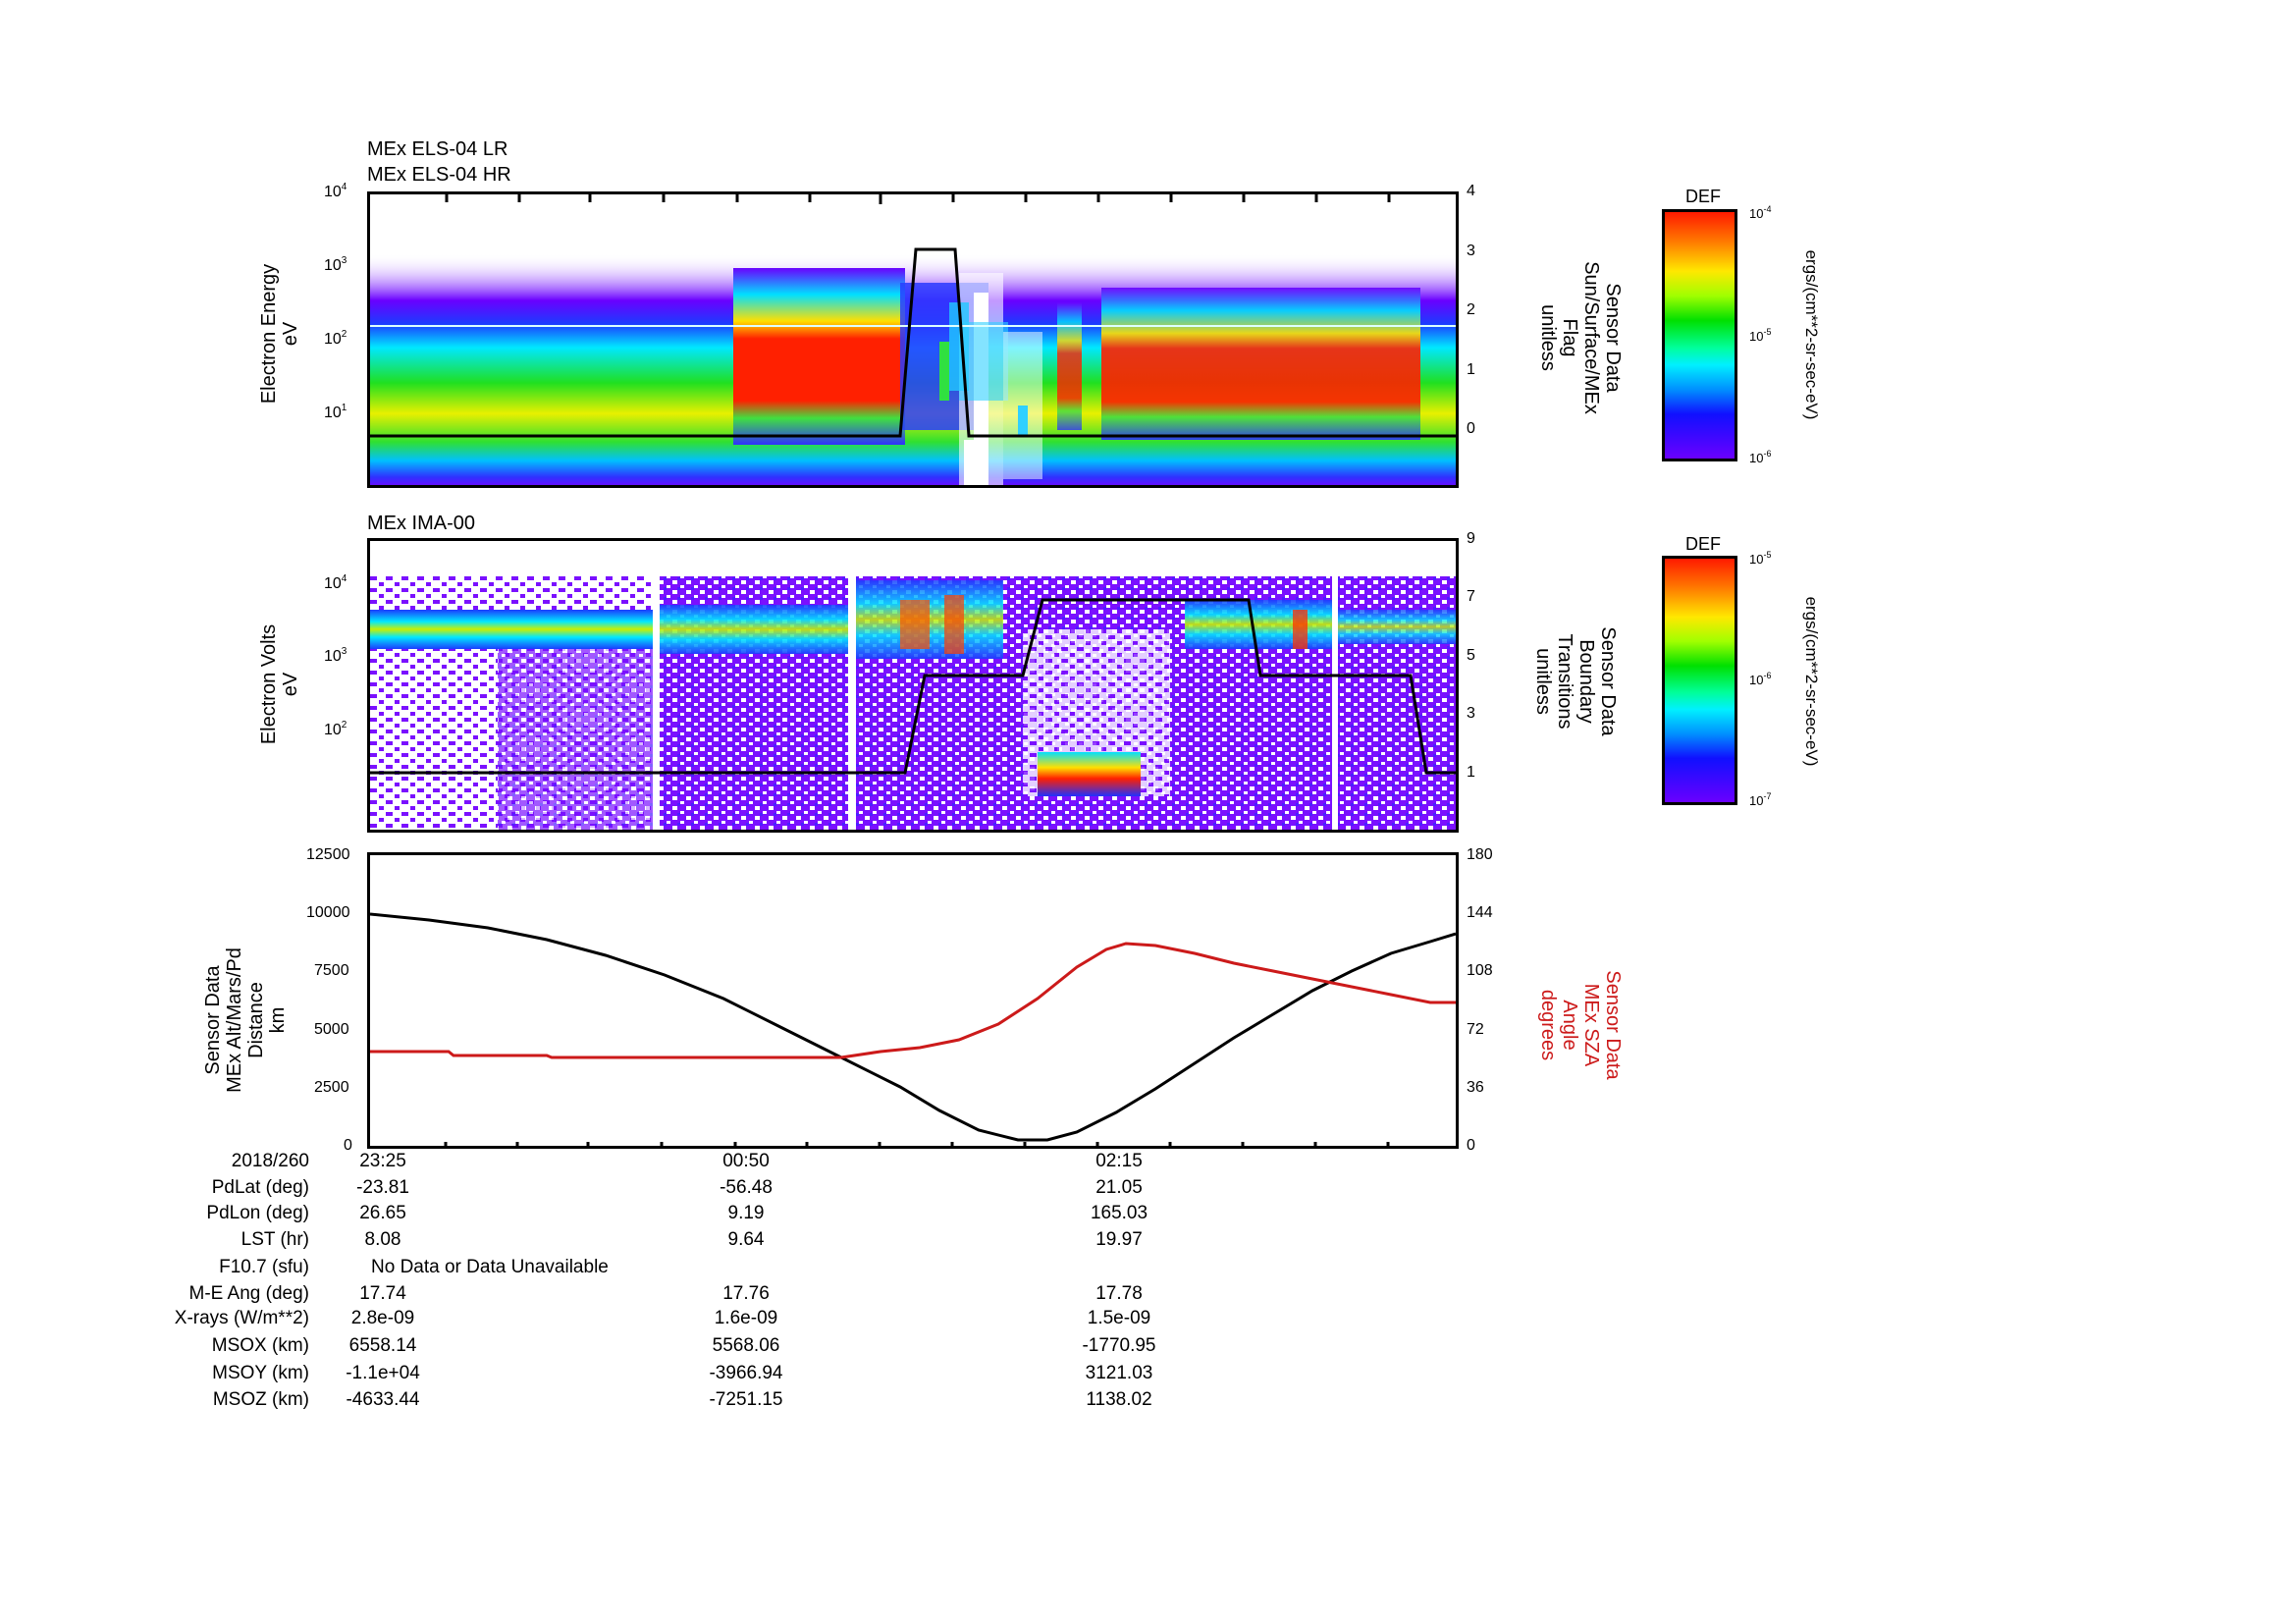 The image size is (2296, 1623). What do you see at coordinates (1471, 369) in the screenshot?
I see `els-y2tick-1: 1` at bounding box center [1471, 369].